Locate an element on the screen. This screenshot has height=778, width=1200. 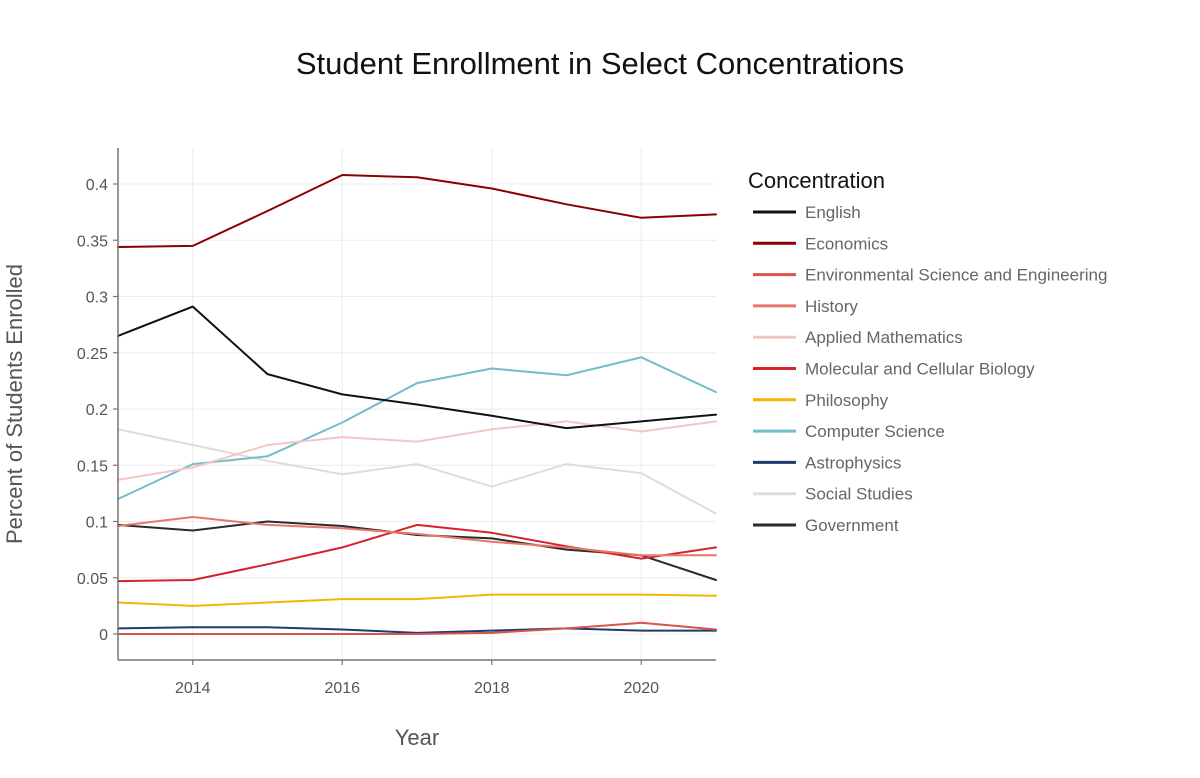
y-tick-label: 0.35 is located at coordinates (92, 241).